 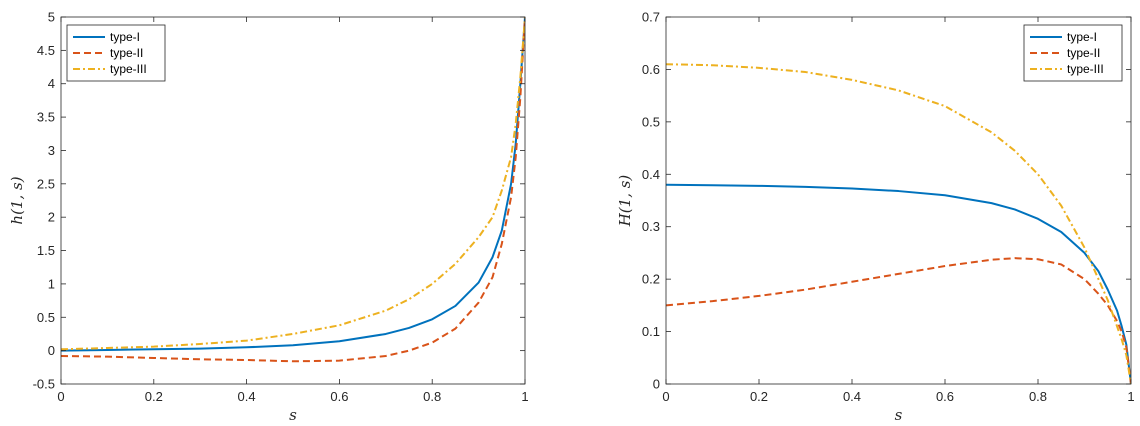 I want to click on y-tick-label: 1, so click(x=51, y=283).